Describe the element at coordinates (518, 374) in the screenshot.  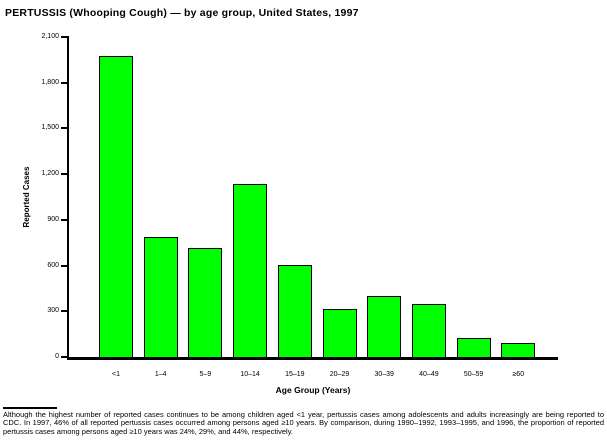
I see `x-tick-label: ≥60` at that location.